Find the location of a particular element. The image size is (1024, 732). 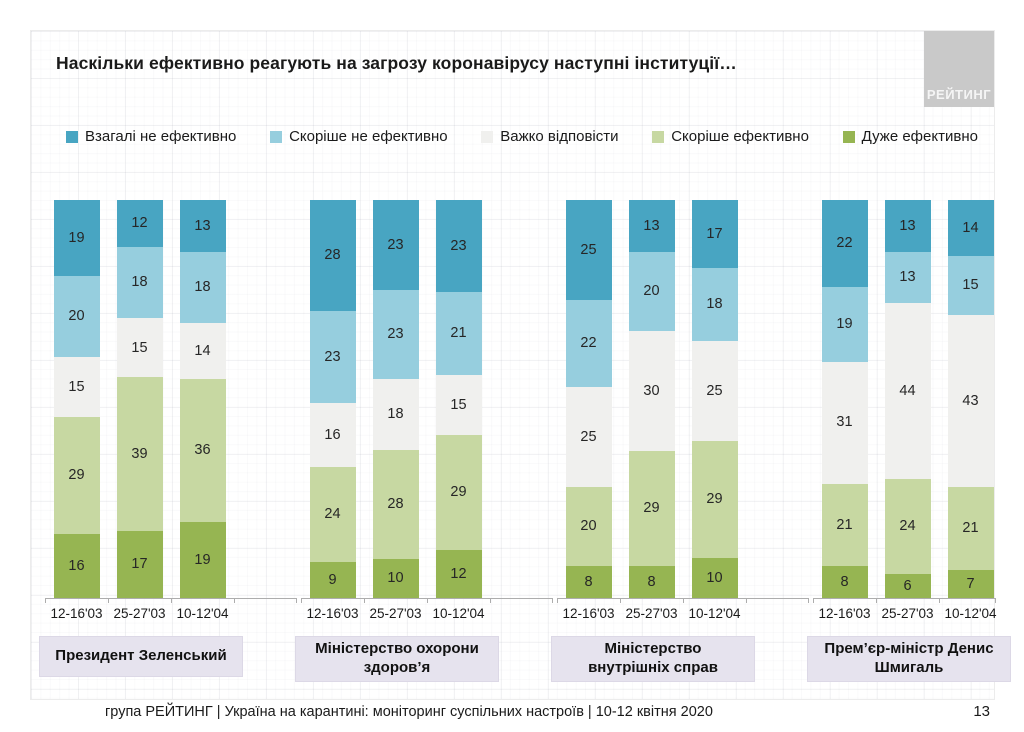

segment-дуже-ефективно: 9 is located at coordinates (332, 580).